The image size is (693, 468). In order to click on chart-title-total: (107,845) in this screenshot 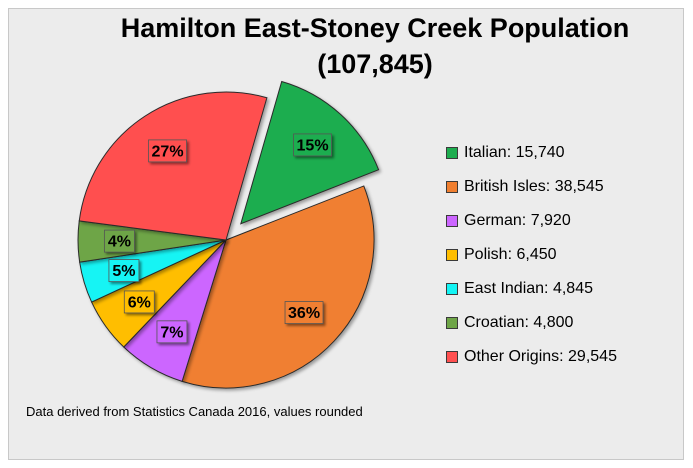, I will do `click(375, 64)`.